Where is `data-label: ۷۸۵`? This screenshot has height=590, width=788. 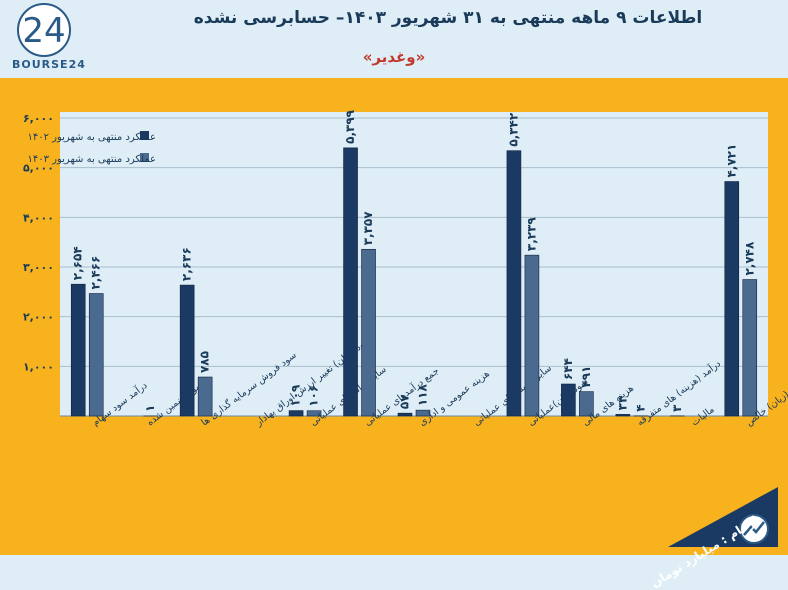
data-label: ۷۸۵ is located at coordinates (205, 362).